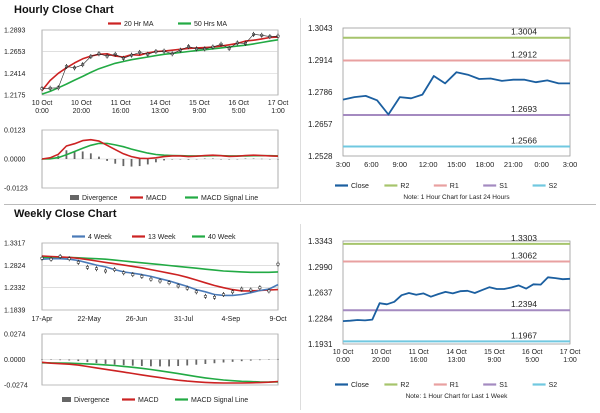 Image resolution: width=600 pixels, height=413 pixels. I want to click on hourly-pivot-legend-s1-label: S1, so click(503, 186).